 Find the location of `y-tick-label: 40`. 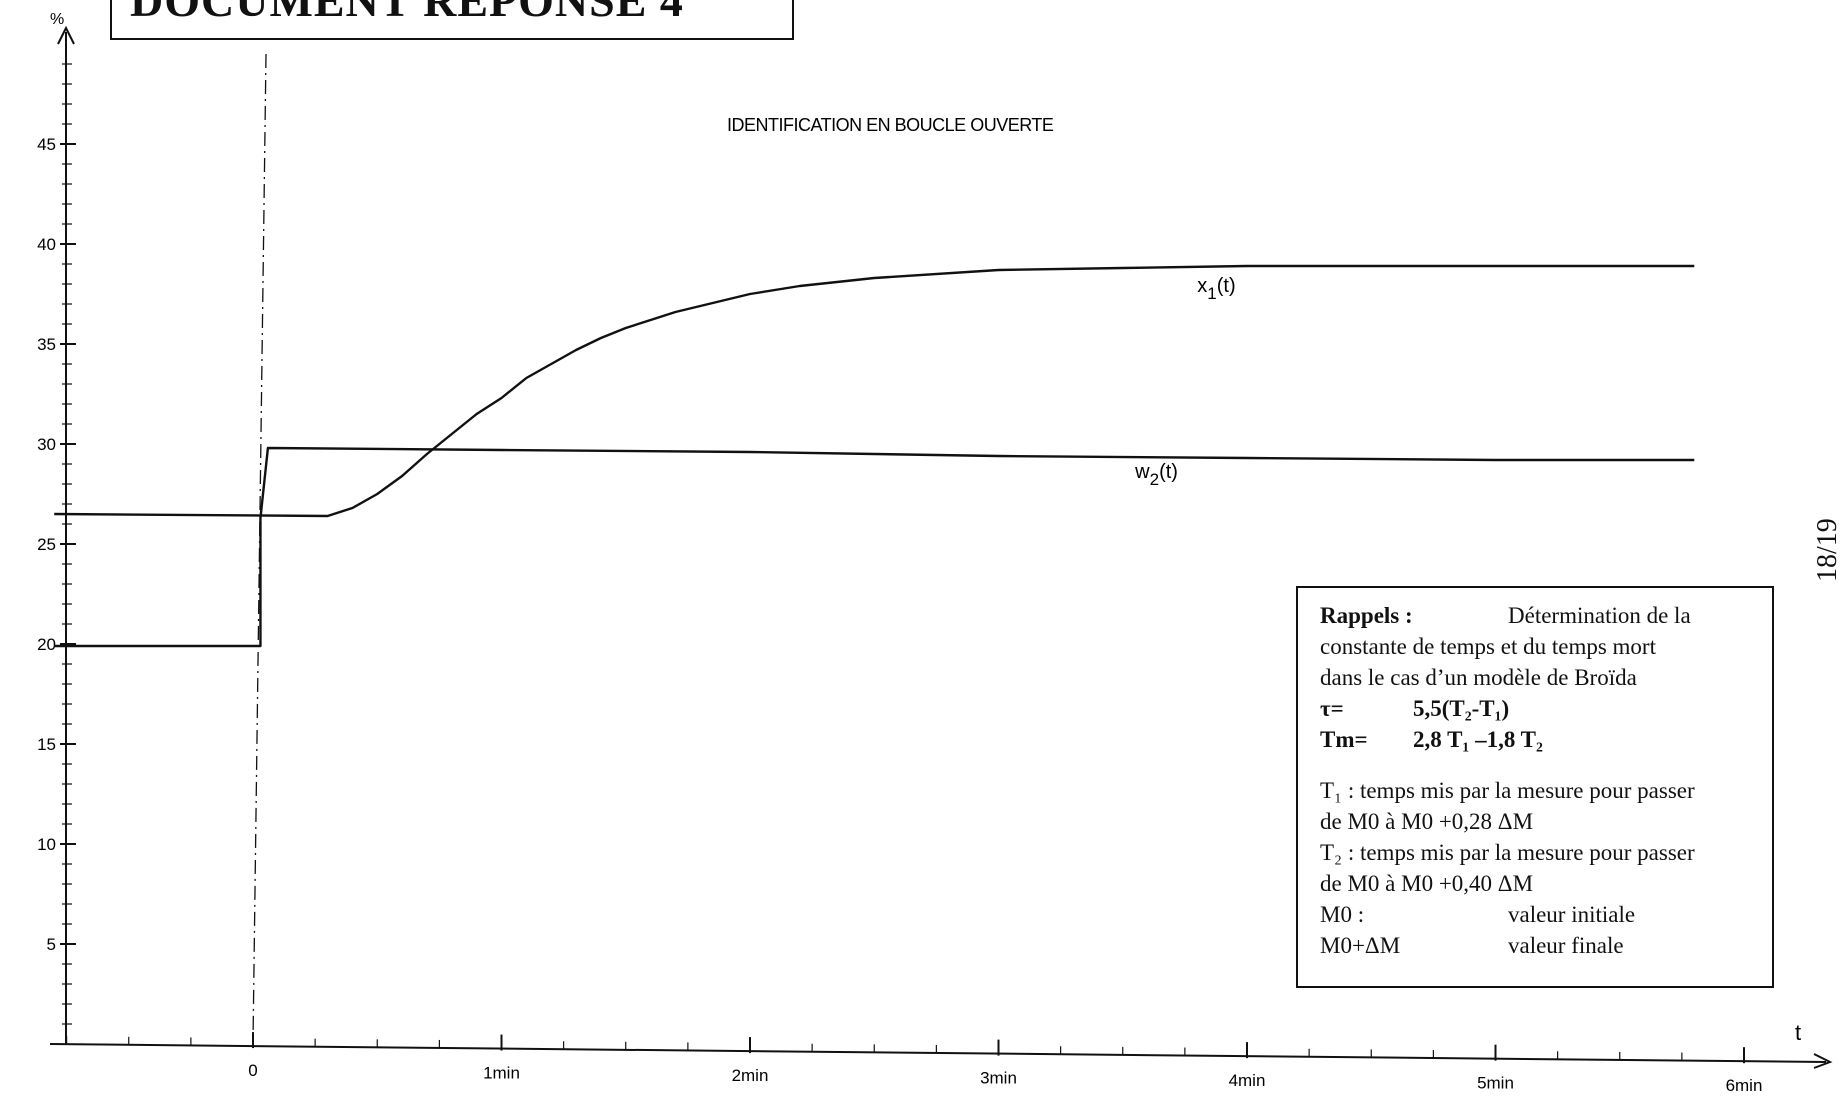

y-tick-label: 40 is located at coordinates (46, 244).